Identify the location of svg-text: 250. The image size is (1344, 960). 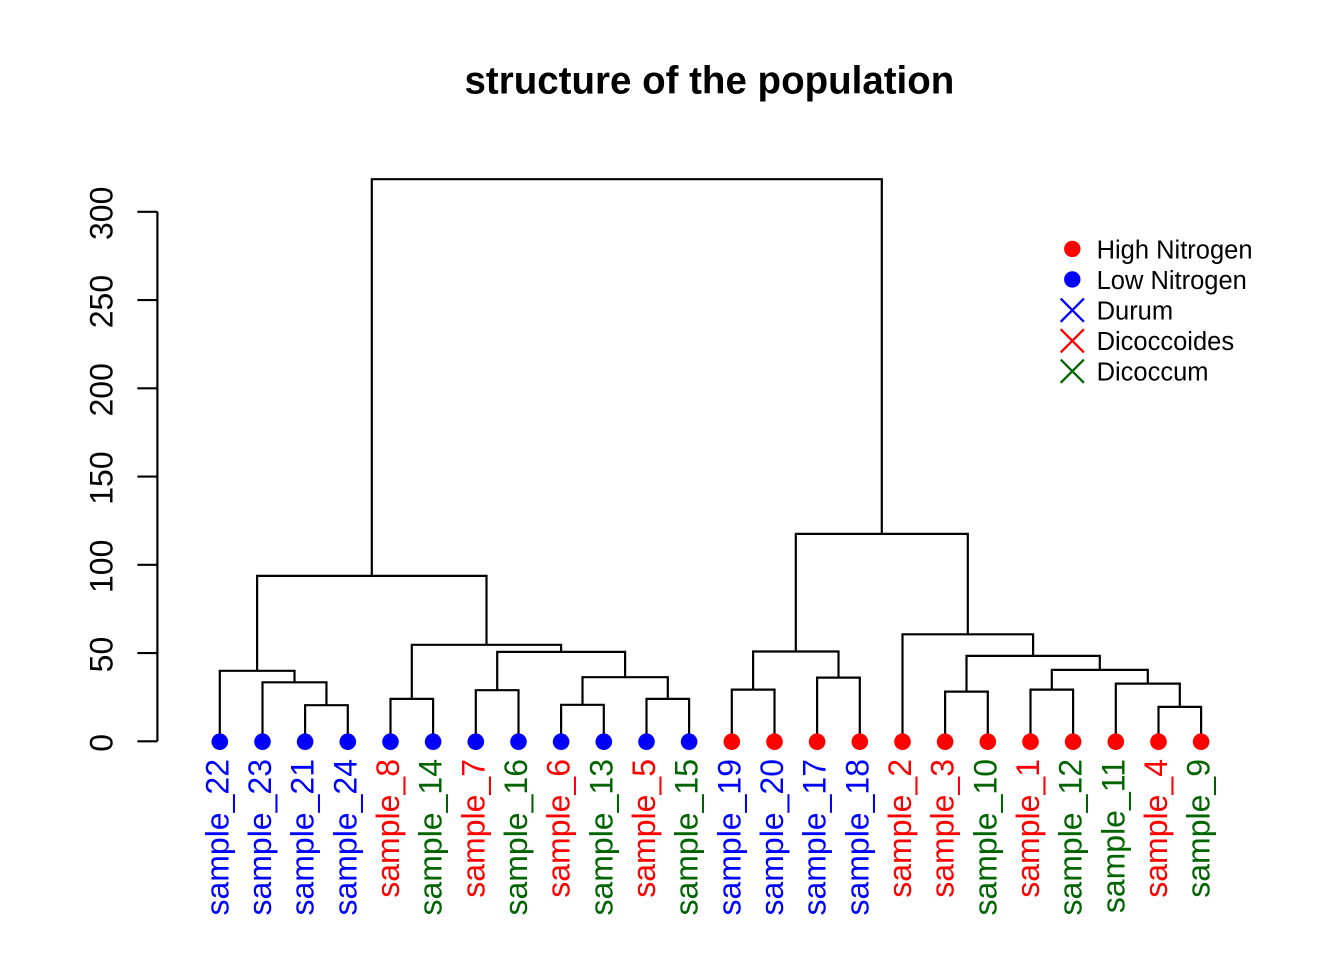
(101, 301).